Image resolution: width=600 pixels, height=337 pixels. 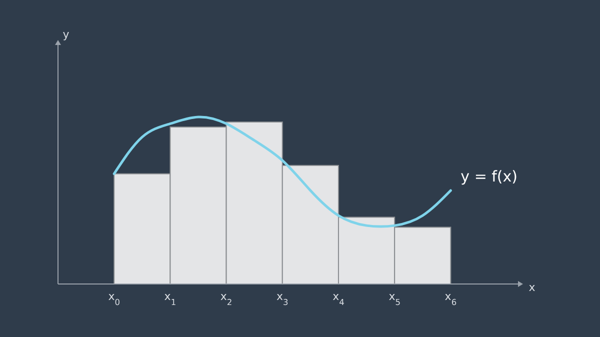 I want to click on x-tick-label: x$_{5}$, so click(x=394, y=298).